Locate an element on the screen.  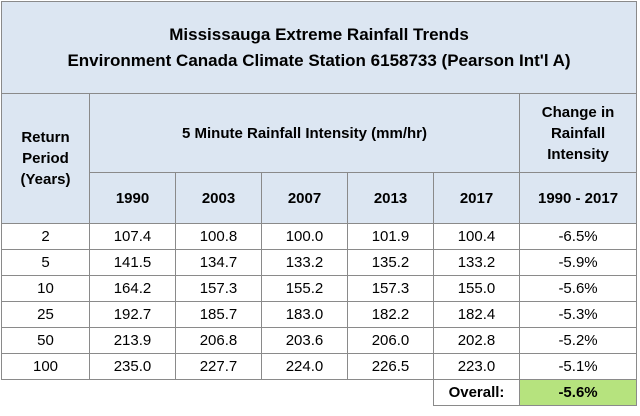
table-title: Mississauga Extreme Rainfall Trends is located at coordinates (319, 34).